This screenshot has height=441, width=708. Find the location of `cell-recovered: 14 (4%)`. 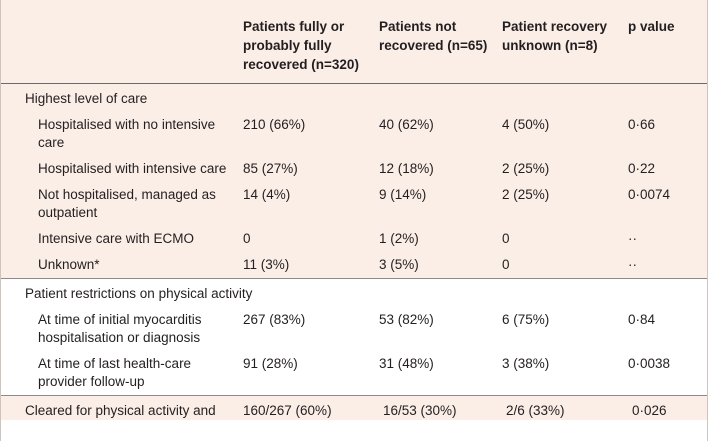

cell-recovered: 14 (4%) is located at coordinates (309, 204).